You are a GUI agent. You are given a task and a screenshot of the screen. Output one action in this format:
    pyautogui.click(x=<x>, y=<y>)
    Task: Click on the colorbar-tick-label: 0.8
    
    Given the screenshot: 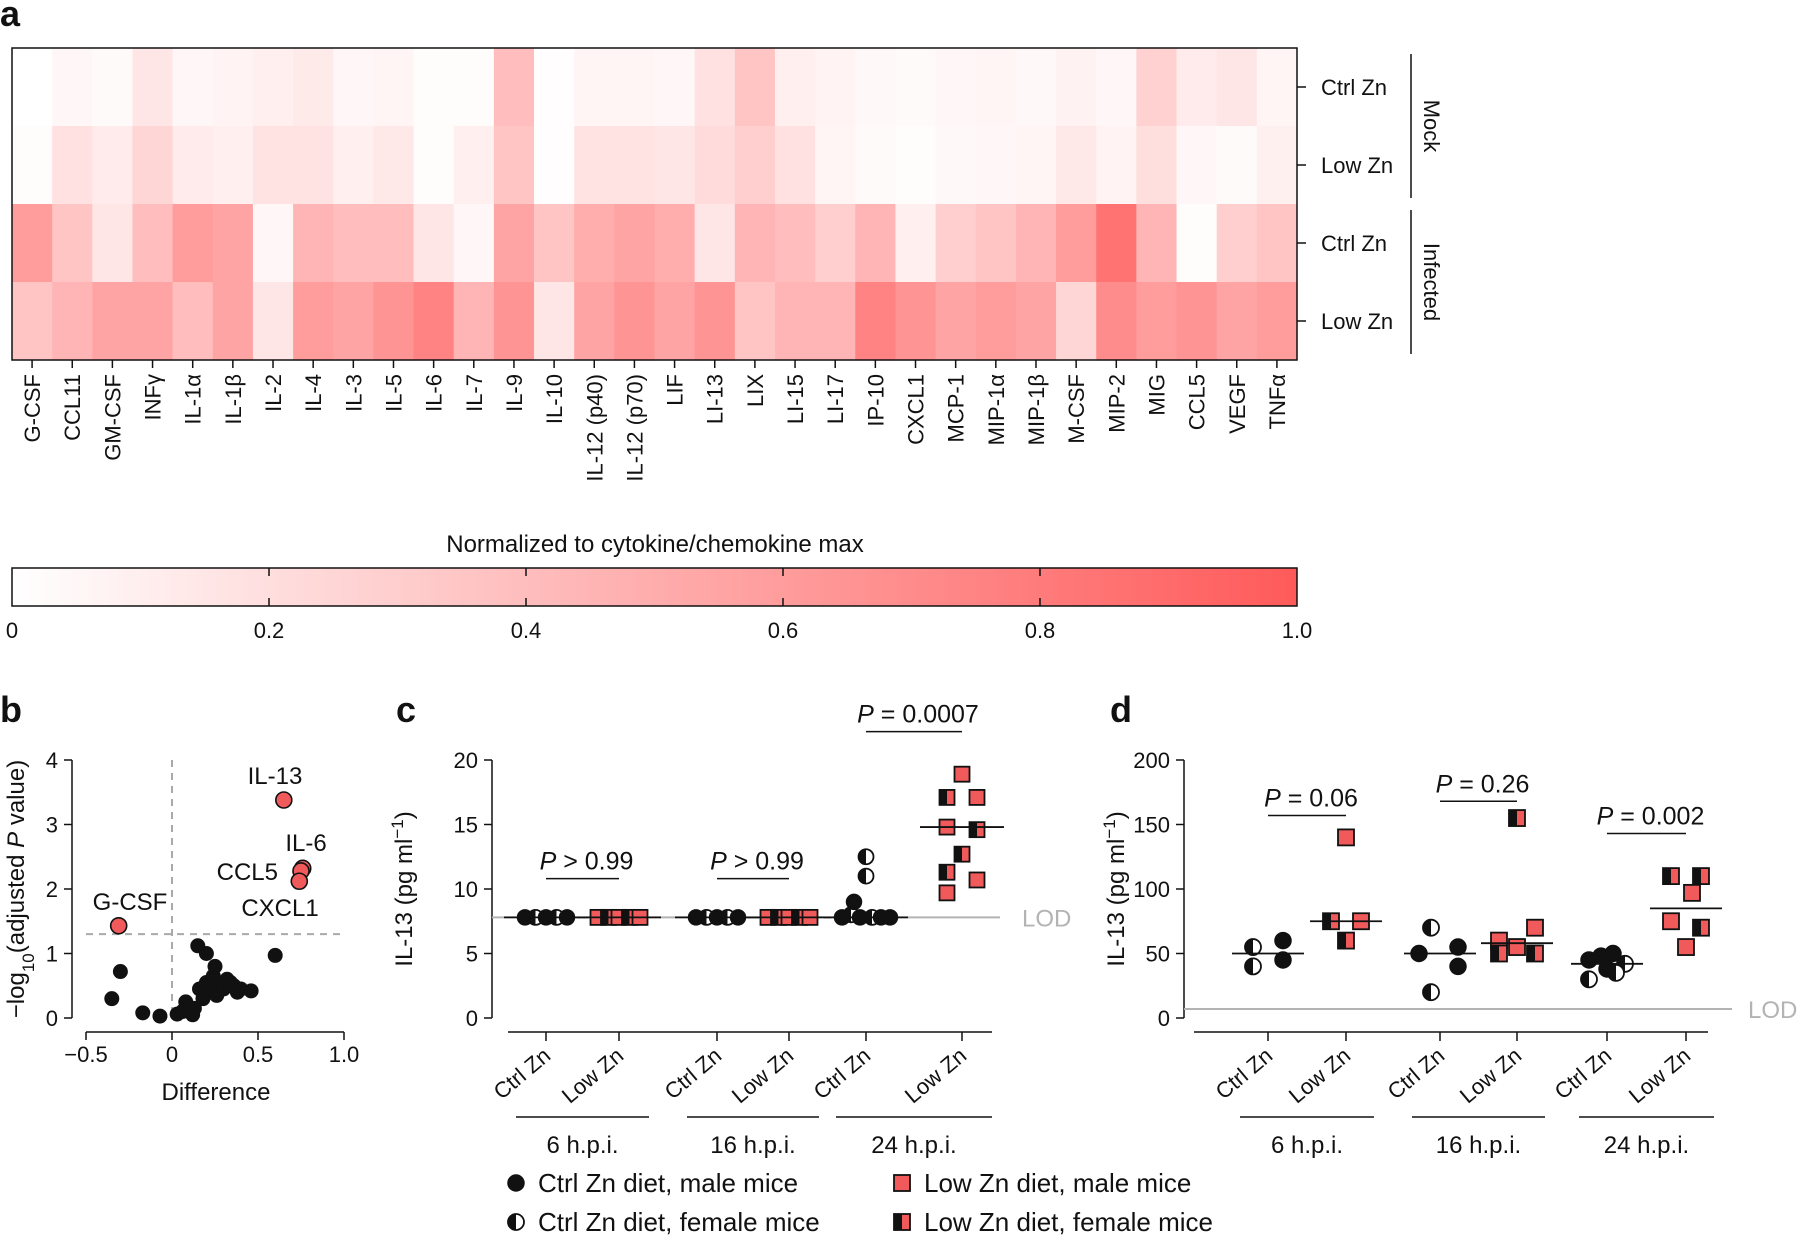 What is the action you would take?
    pyautogui.click(x=1040, y=630)
    